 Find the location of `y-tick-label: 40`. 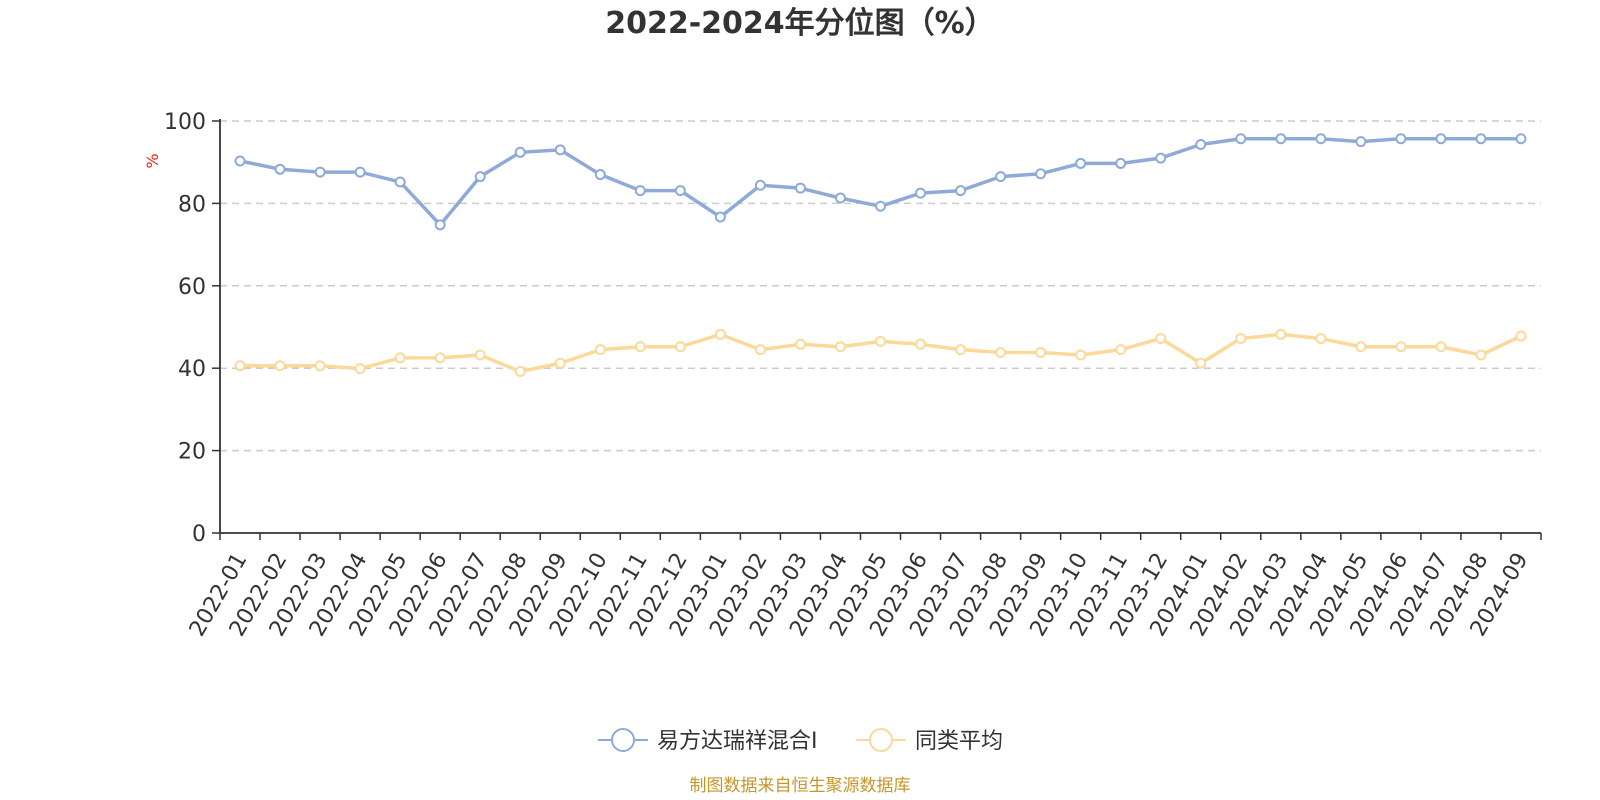

y-tick-label: 40 is located at coordinates (192, 369).